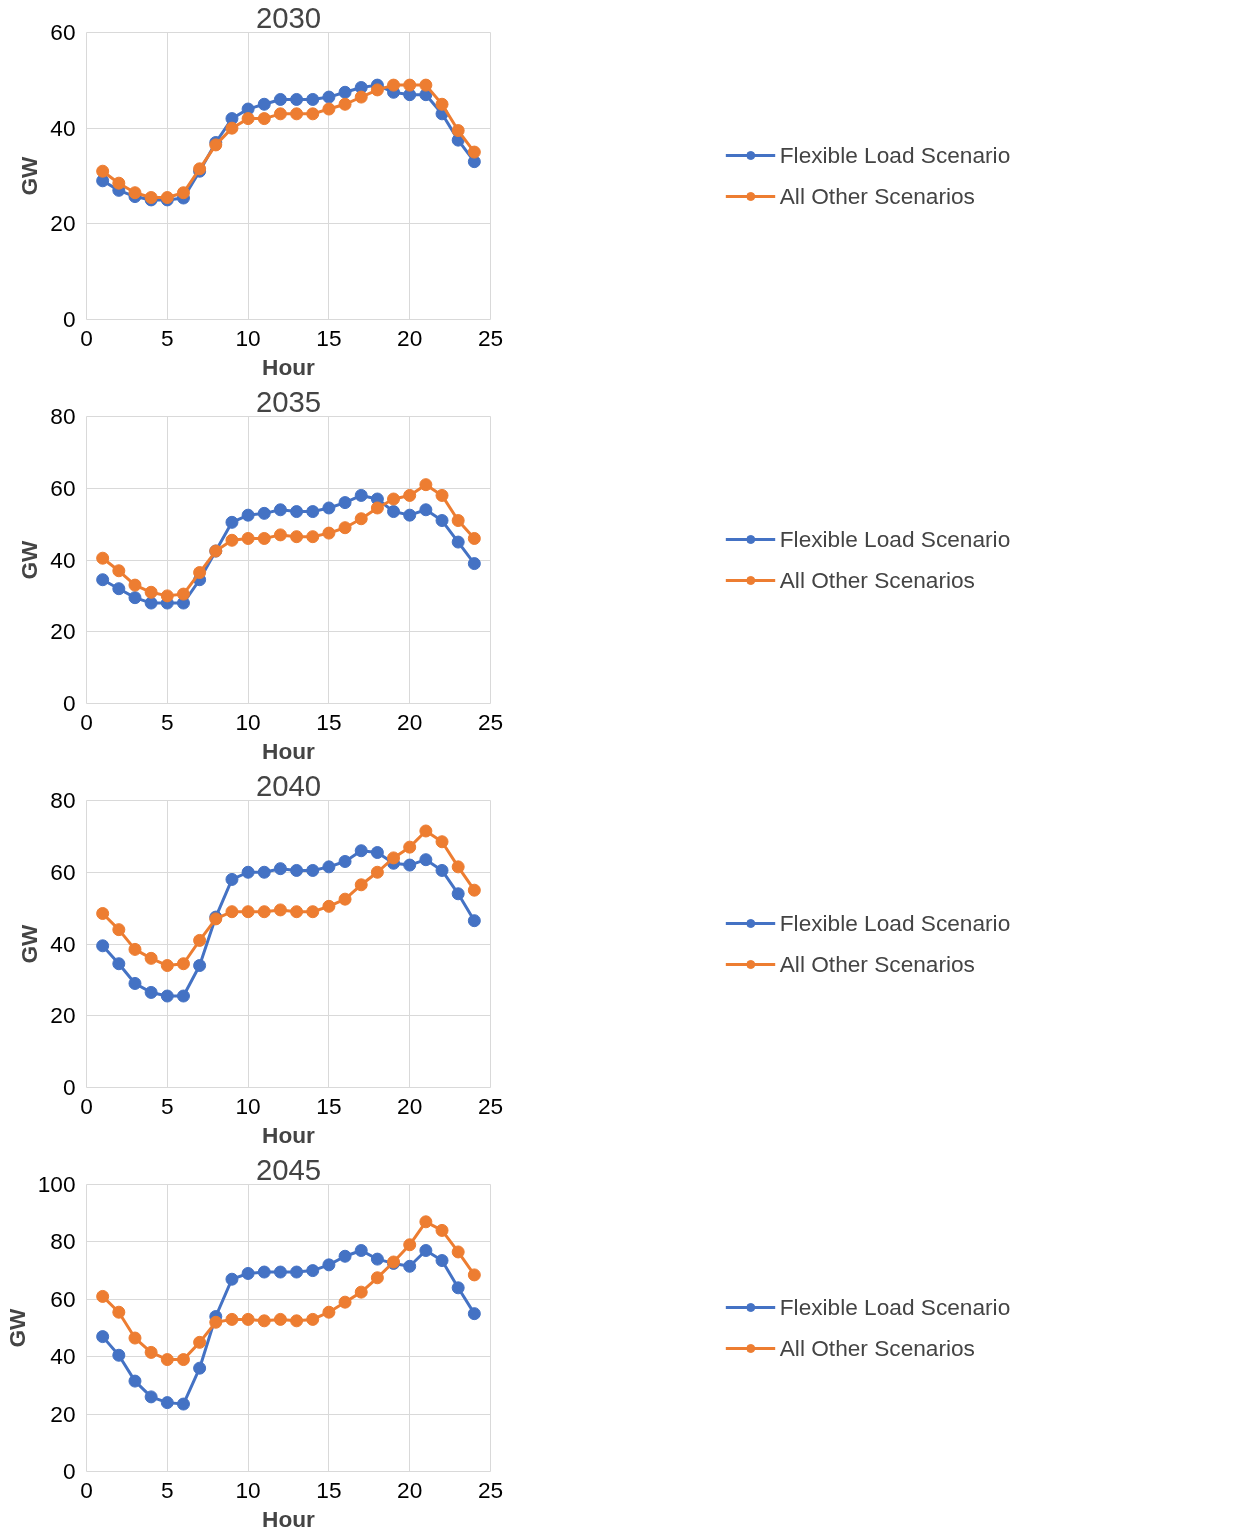 The height and width of the screenshot is (1535, 1247). I want to click on chart-title: 2040, so click(288, 785).